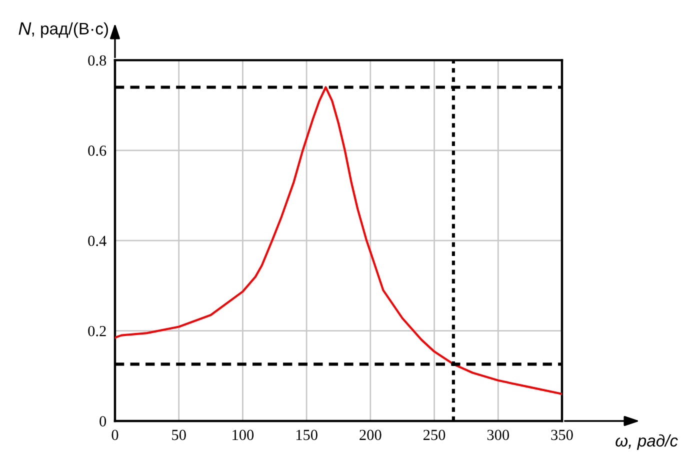  What do you see at coordinates (97, 241) in the screenshot?
I see `y-tick-label: 0.4` at bounding box center [97, 241].